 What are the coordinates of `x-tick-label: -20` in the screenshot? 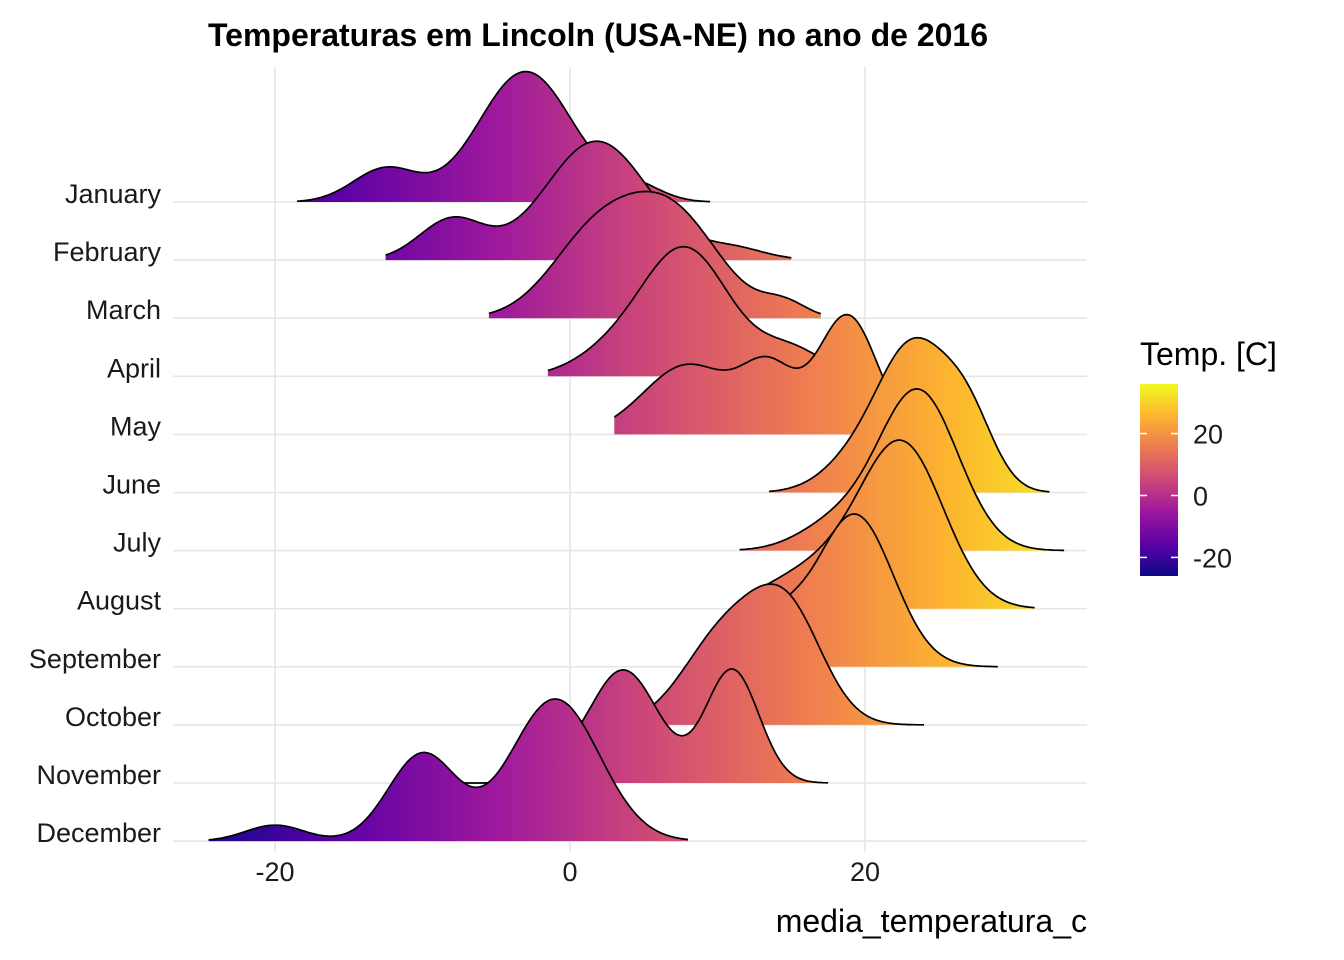 It's located at (274, 872).